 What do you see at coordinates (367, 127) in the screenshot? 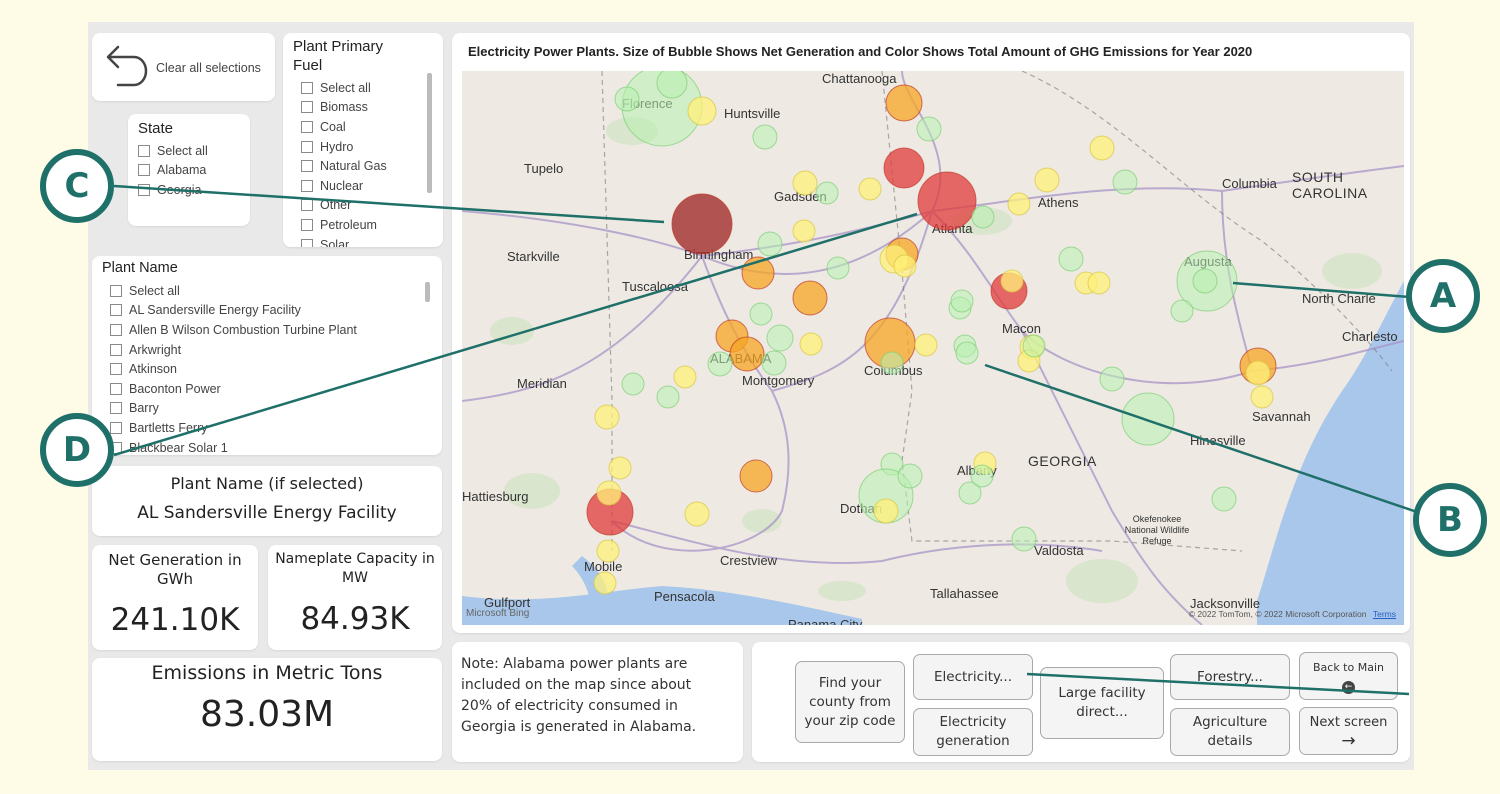
I see `fuel-option: Coal` at bounding box center [367, 127].